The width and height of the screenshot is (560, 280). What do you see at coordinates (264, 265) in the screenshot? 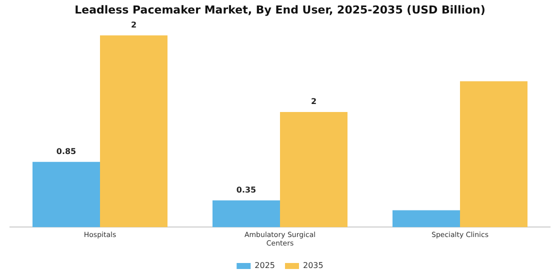
I see `legend-label: 2025` at bounding box center [264, 265].